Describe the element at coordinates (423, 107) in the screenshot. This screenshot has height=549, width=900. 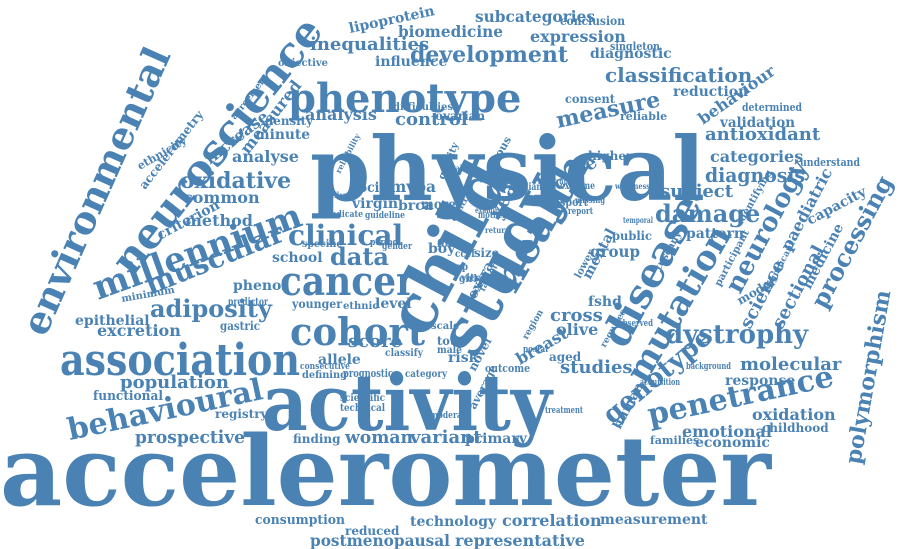
I see `word-difficulties: difficulties` at that location.